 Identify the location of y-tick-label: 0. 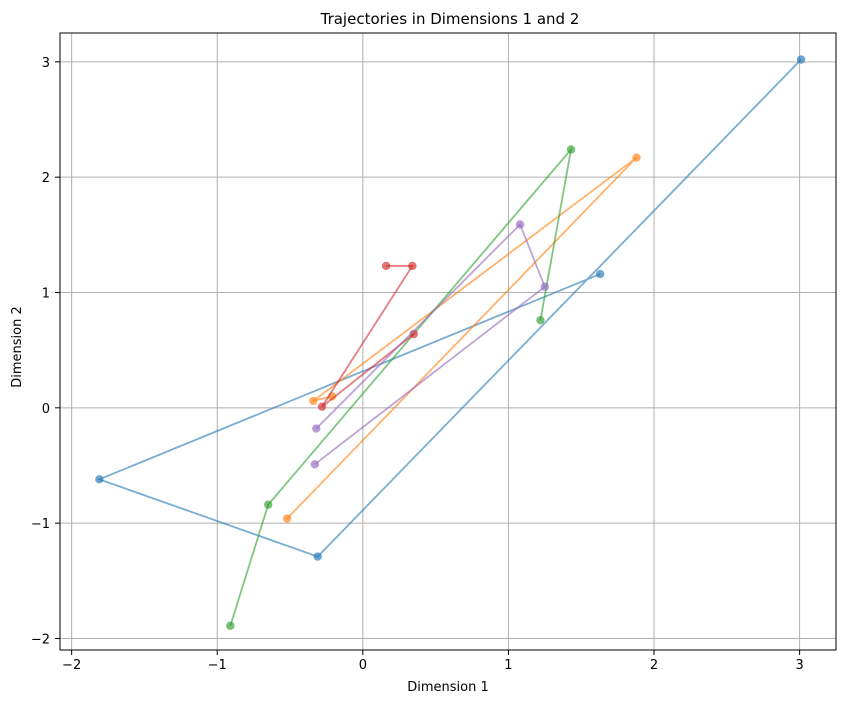
(46, 409).